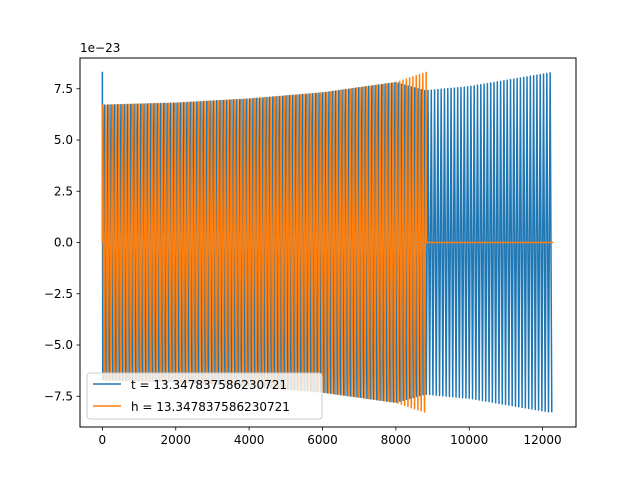 This screenshot has width=640, height=480. What do you see at coordinates (63, 140) in the screenshot?
I see `y-tick-label: 5.0` at bounding box center [63, 140].